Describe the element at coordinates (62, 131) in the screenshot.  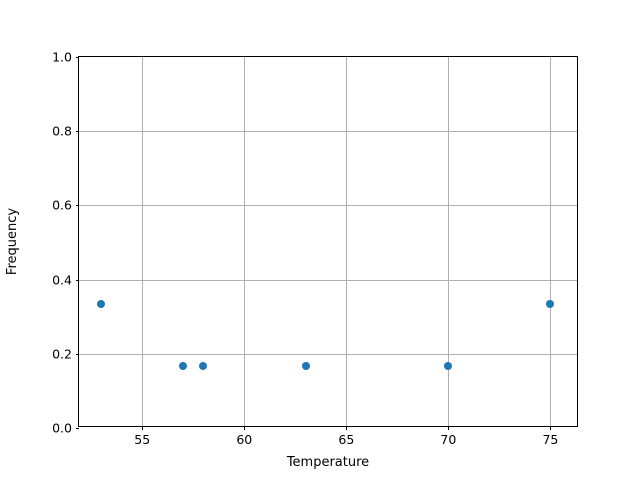
I see `y-tick-label: 0.8` at that location.